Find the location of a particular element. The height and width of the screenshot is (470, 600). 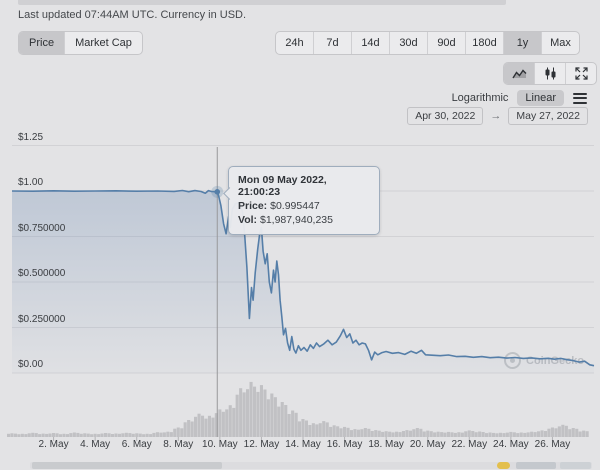

range-14d-button: 14d is located at coordinates (371, 43).